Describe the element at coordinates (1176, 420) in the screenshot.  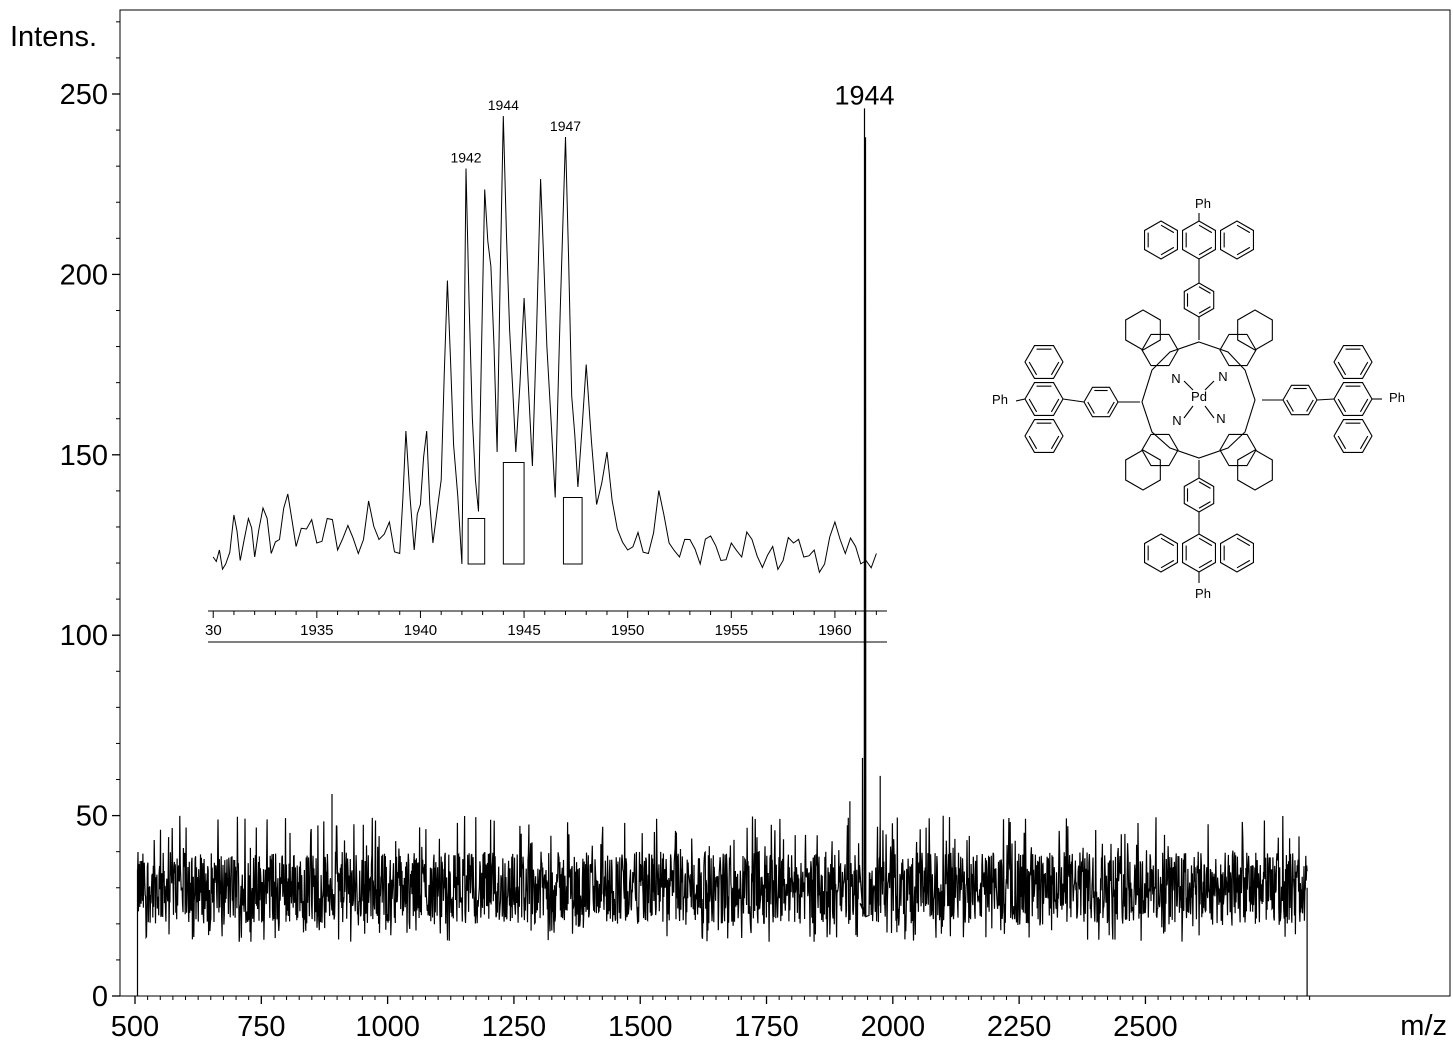
I see `n-label-3: N` at that location.